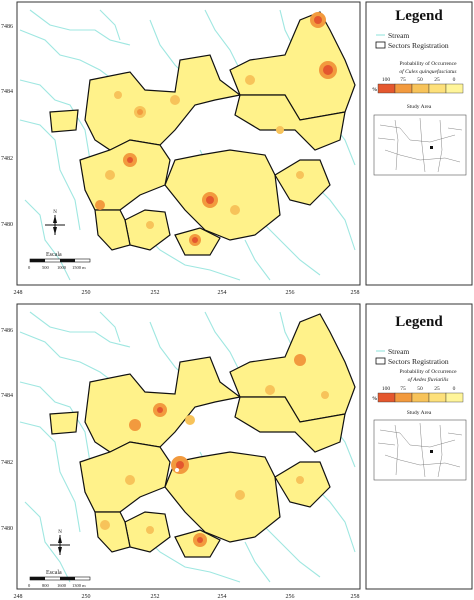 Image resolution: width=474 pixels, height=600 pixels. I want to click on scale-tick: 800, so click(46, 585).